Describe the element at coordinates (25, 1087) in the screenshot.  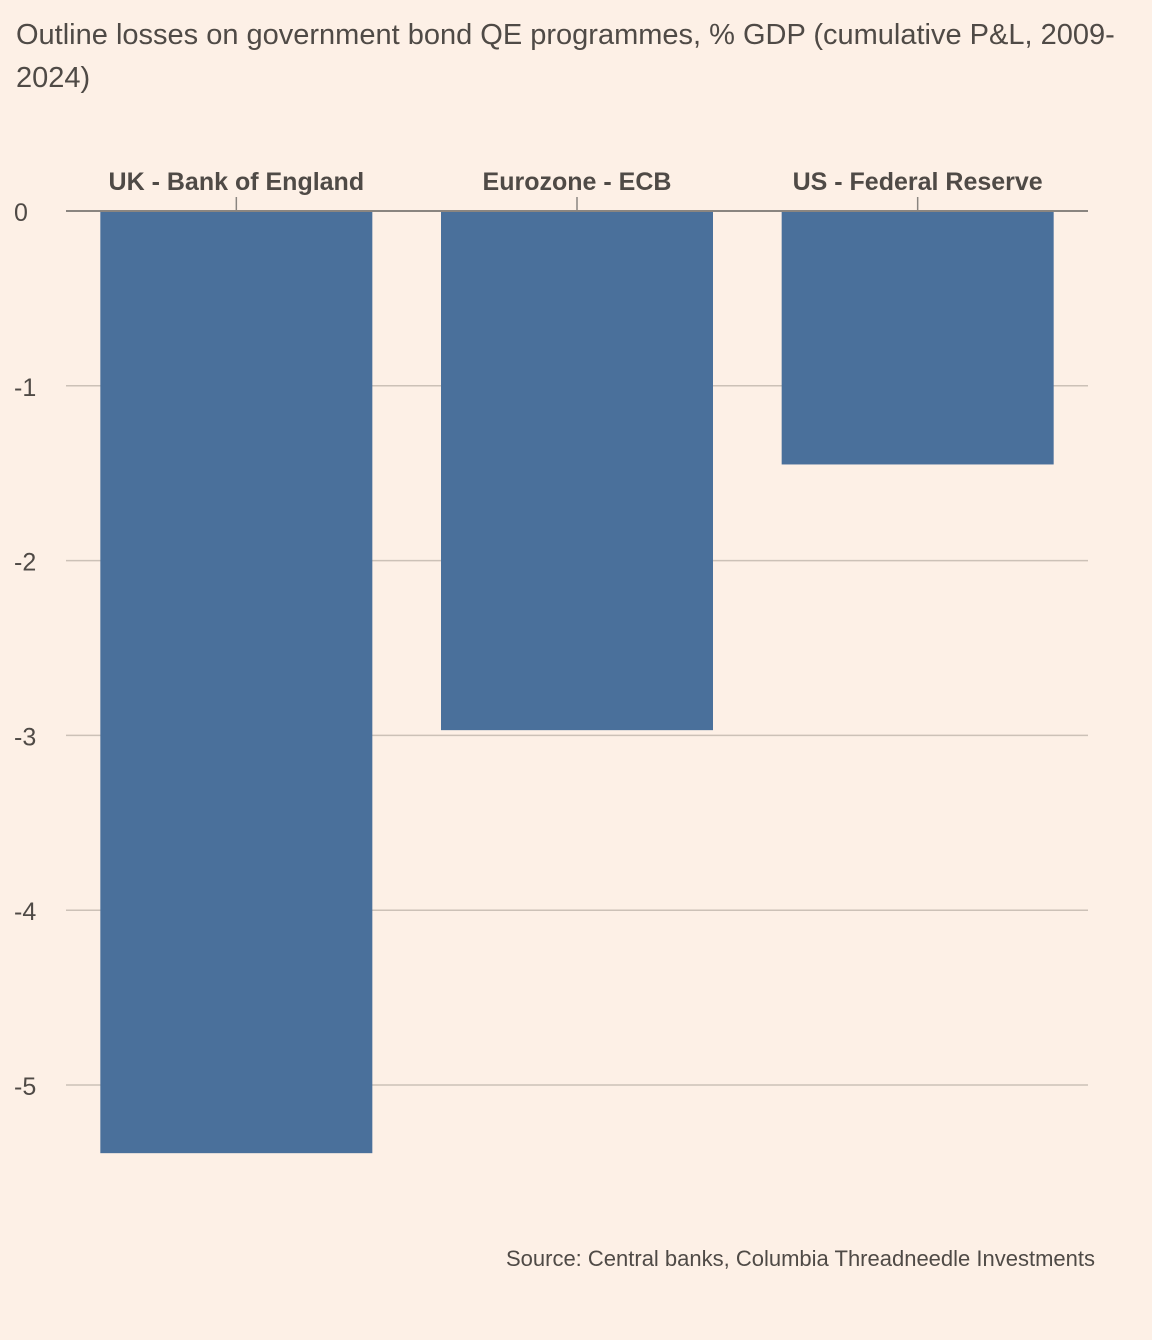
I see `y-tick-label: -5` at that location.